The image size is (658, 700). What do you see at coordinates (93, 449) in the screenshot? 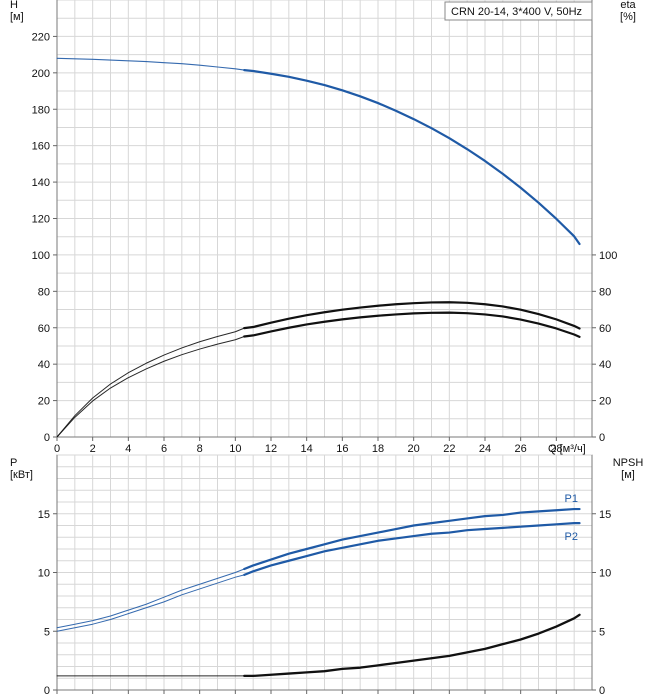
I see `x-tick-label: 2` at bounding box center [93, 449].